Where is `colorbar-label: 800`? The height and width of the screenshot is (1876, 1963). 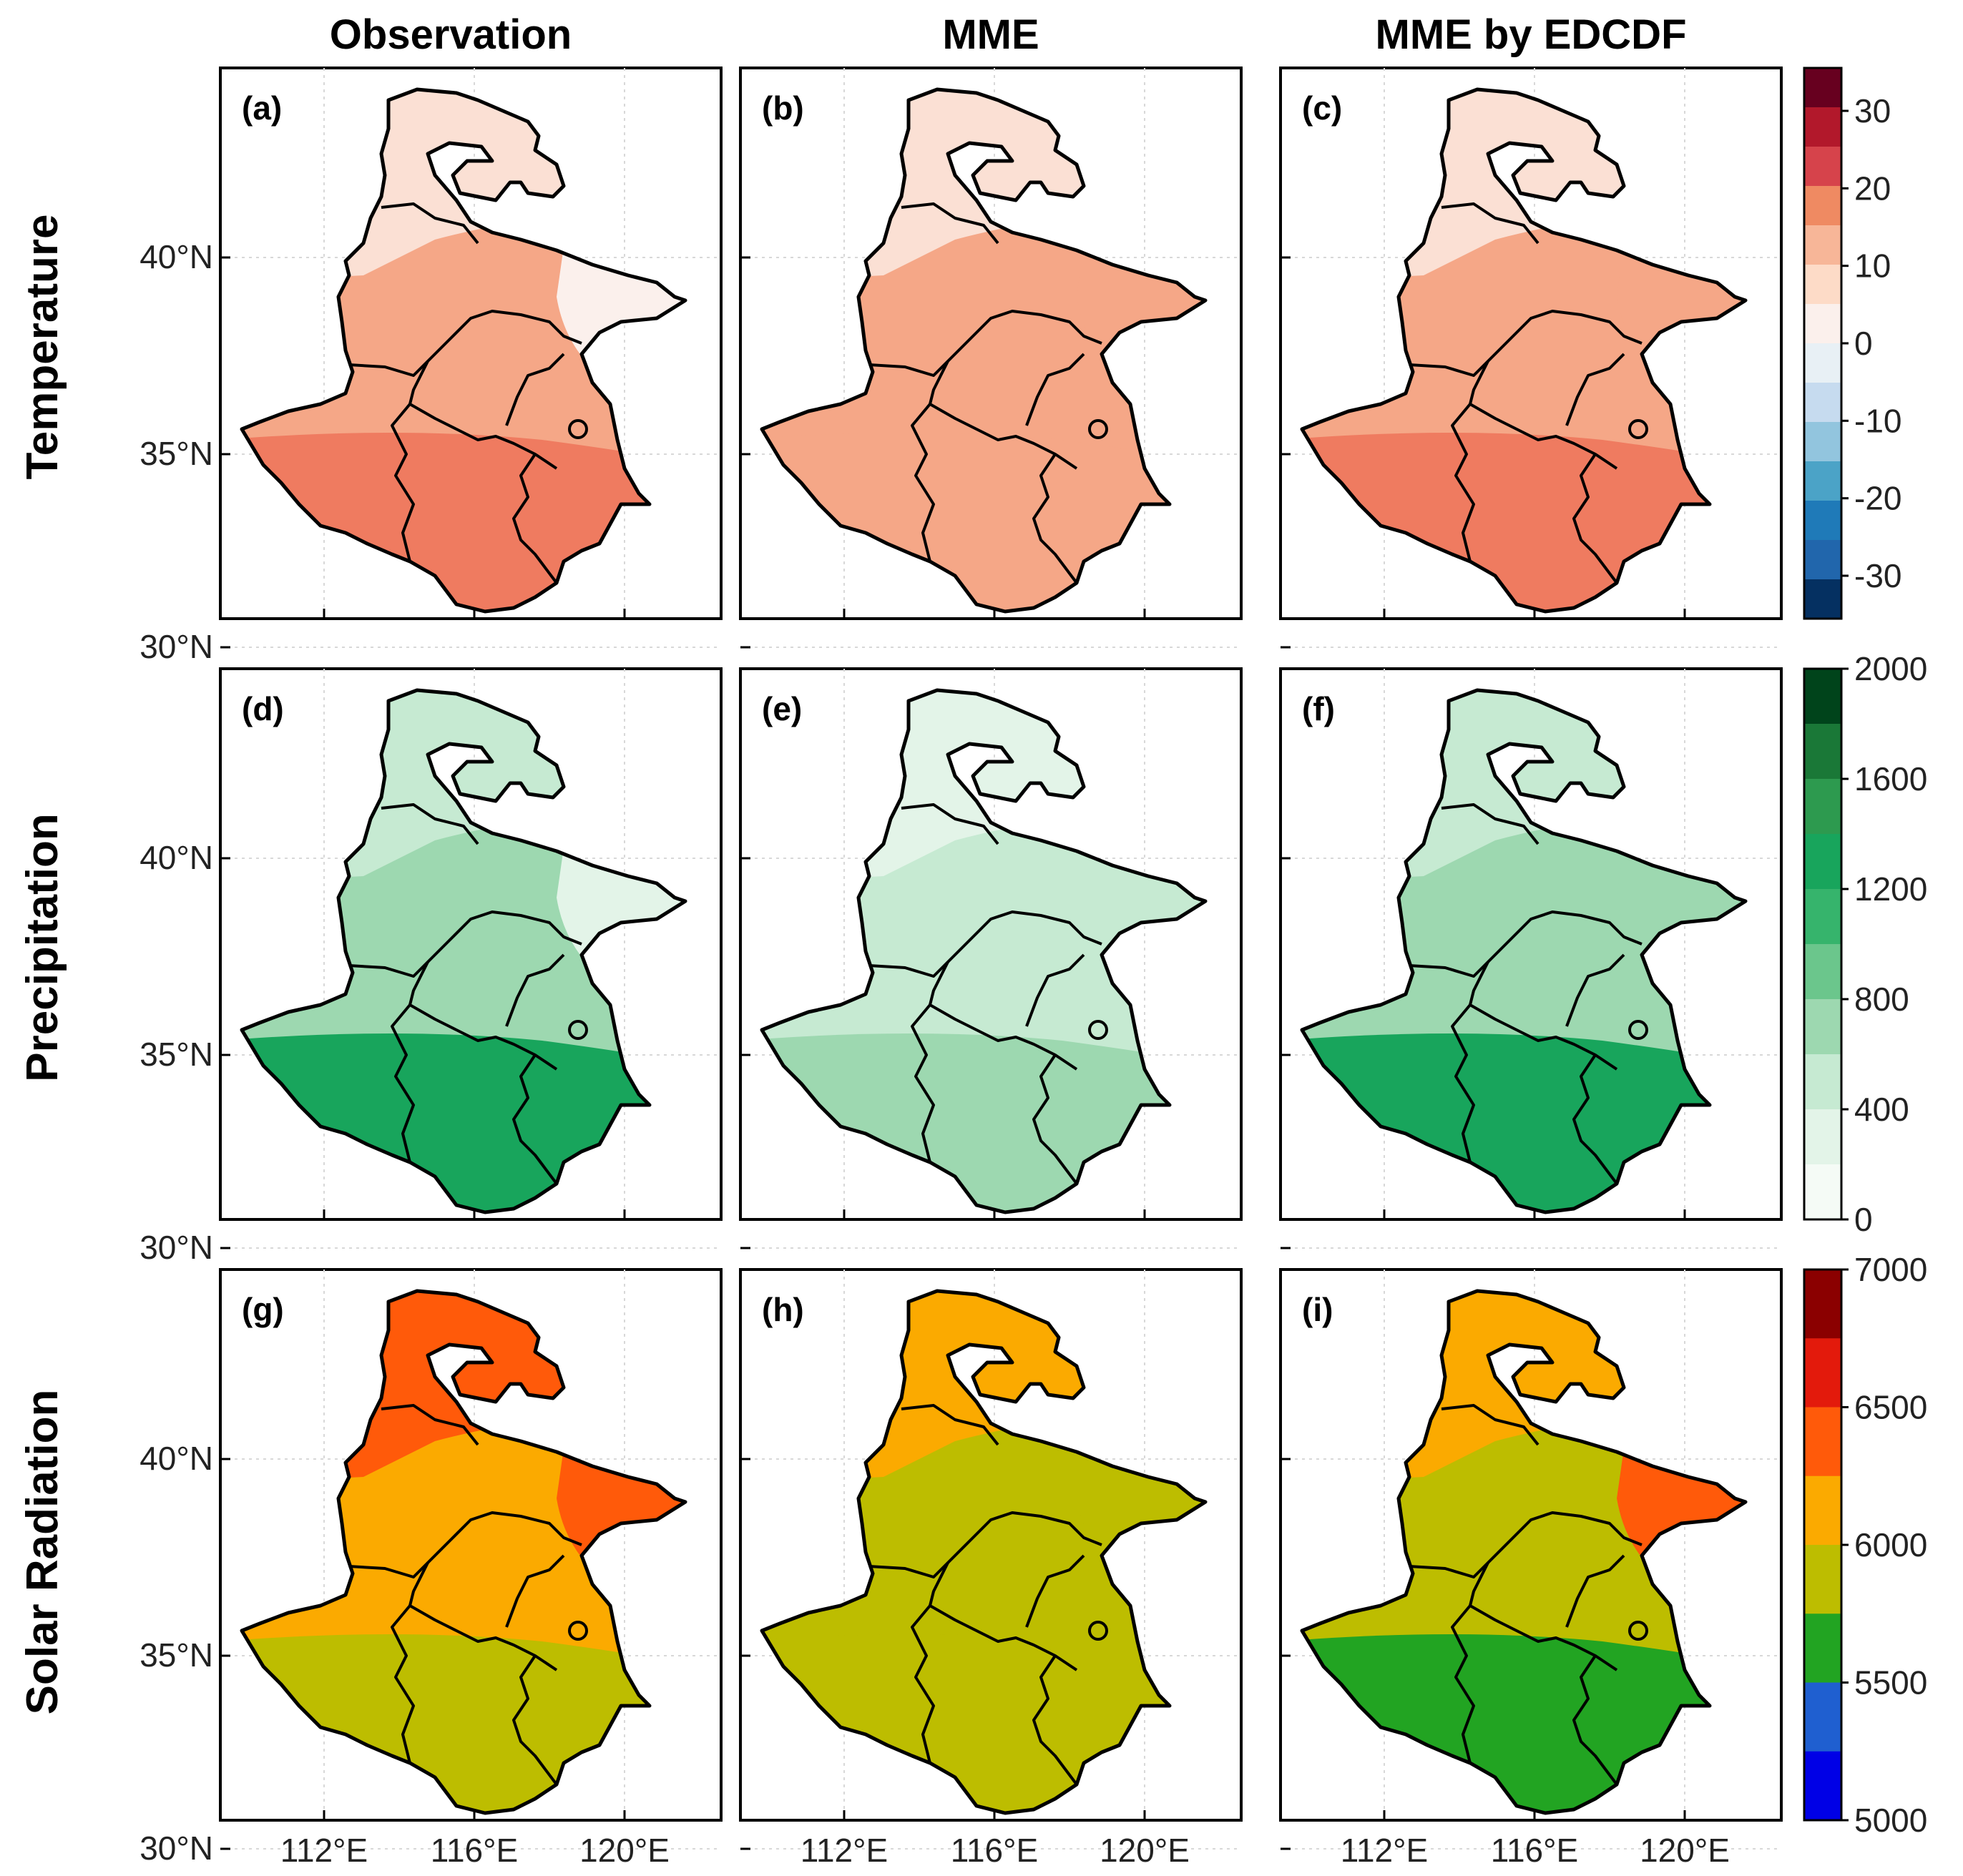 colorbar-label: 800 is located at coordinates (1881, 999).